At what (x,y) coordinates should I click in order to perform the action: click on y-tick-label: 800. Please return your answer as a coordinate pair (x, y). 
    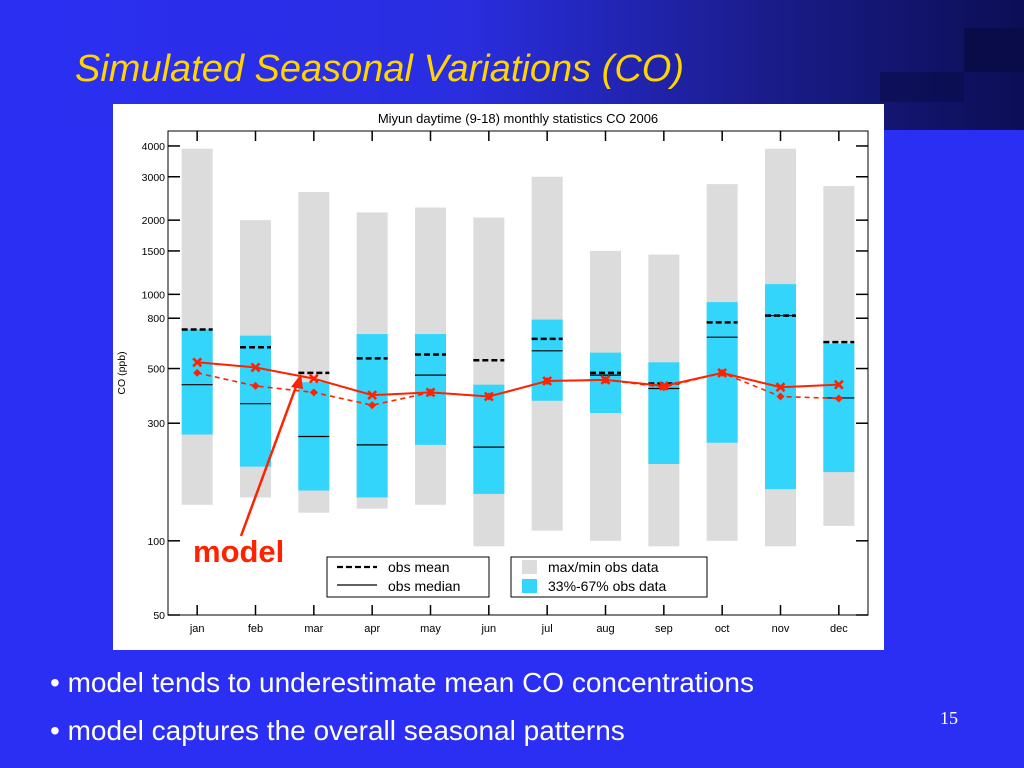
    Looking at the image, I should click on (156, 319).